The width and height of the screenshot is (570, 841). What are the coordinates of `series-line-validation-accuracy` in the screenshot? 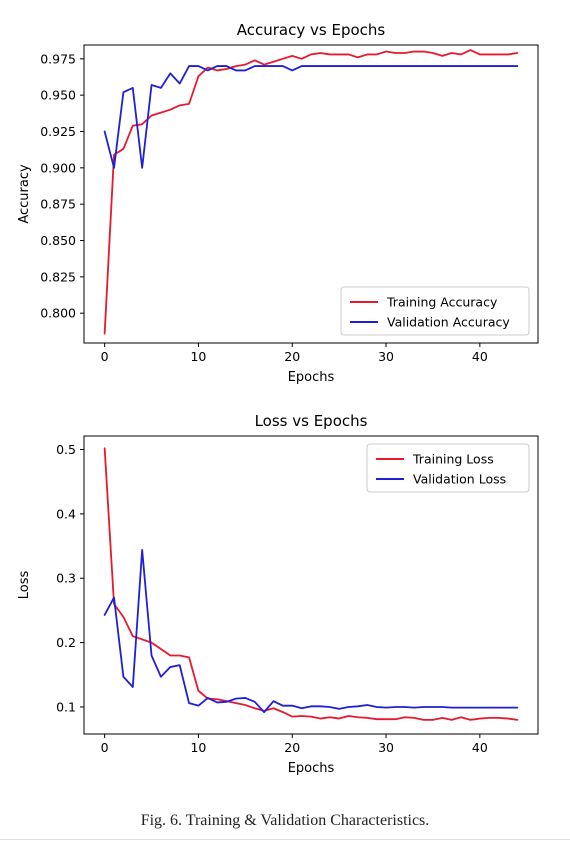 It's located at (311, 117).